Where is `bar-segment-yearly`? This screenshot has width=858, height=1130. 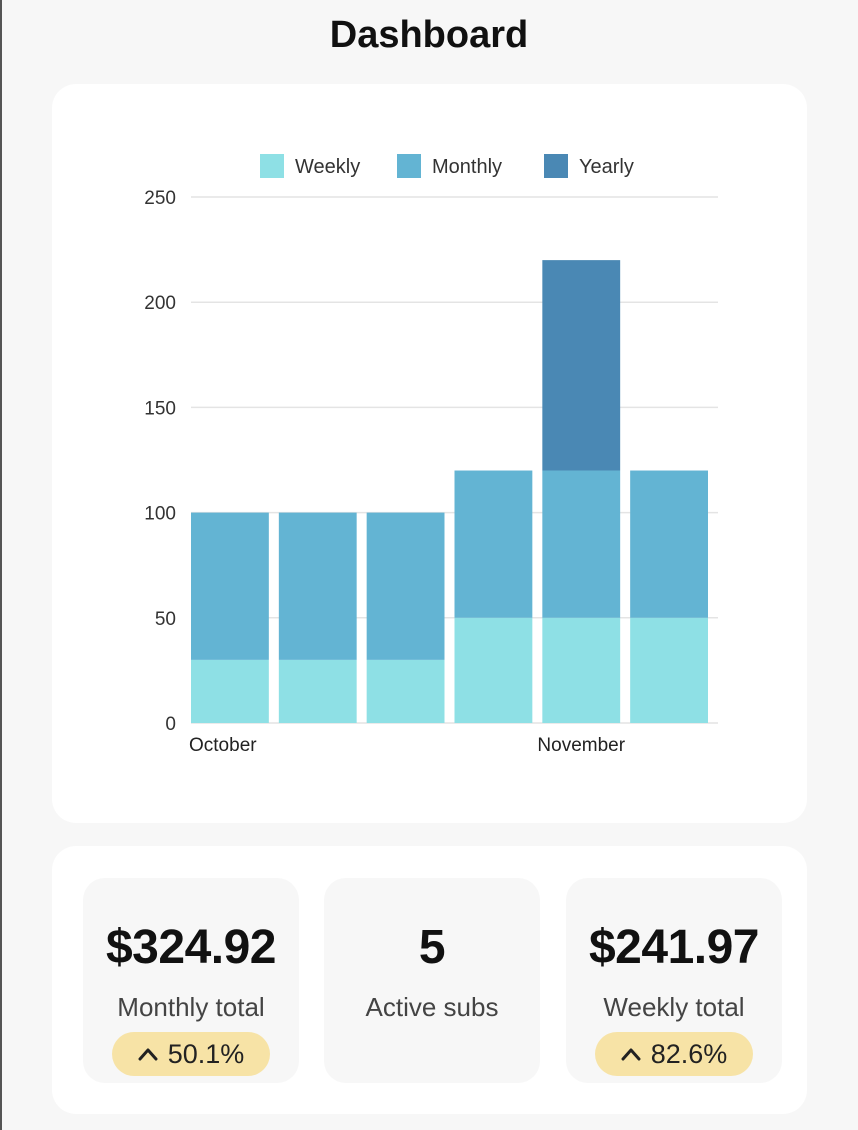 bar-segment-yearly is located at coordinates (581, 365).